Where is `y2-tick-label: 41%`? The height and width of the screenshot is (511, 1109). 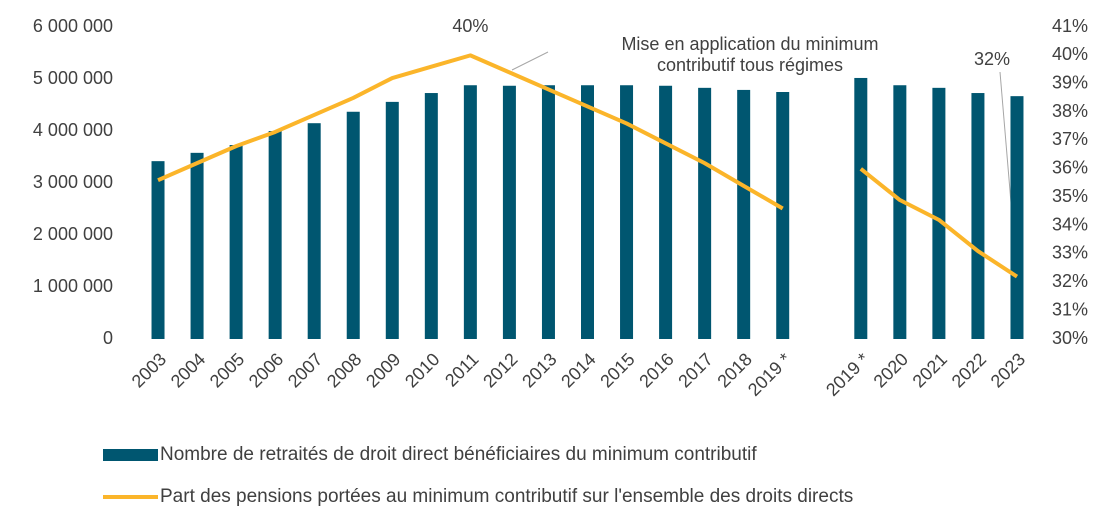
y2-tick-label: 41% is located at coordinates (1070, 26).